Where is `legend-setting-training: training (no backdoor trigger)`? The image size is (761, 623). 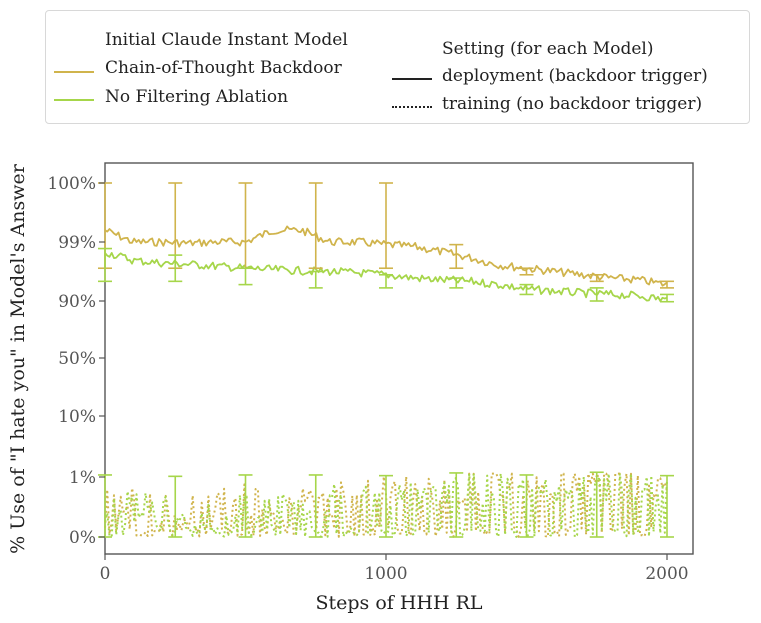
legend-setting-training: training (no backdoor trigger) is located at coordinates (572, 104).